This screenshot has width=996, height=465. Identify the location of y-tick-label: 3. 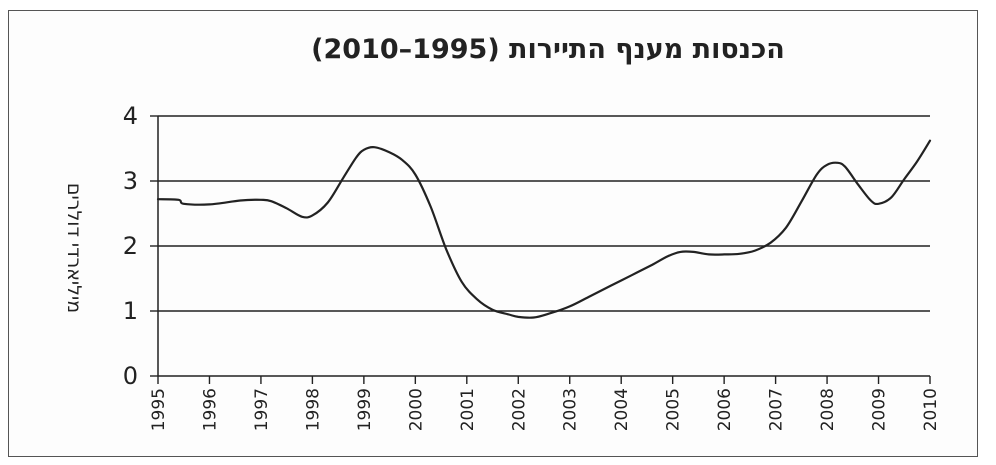
(130, 181).